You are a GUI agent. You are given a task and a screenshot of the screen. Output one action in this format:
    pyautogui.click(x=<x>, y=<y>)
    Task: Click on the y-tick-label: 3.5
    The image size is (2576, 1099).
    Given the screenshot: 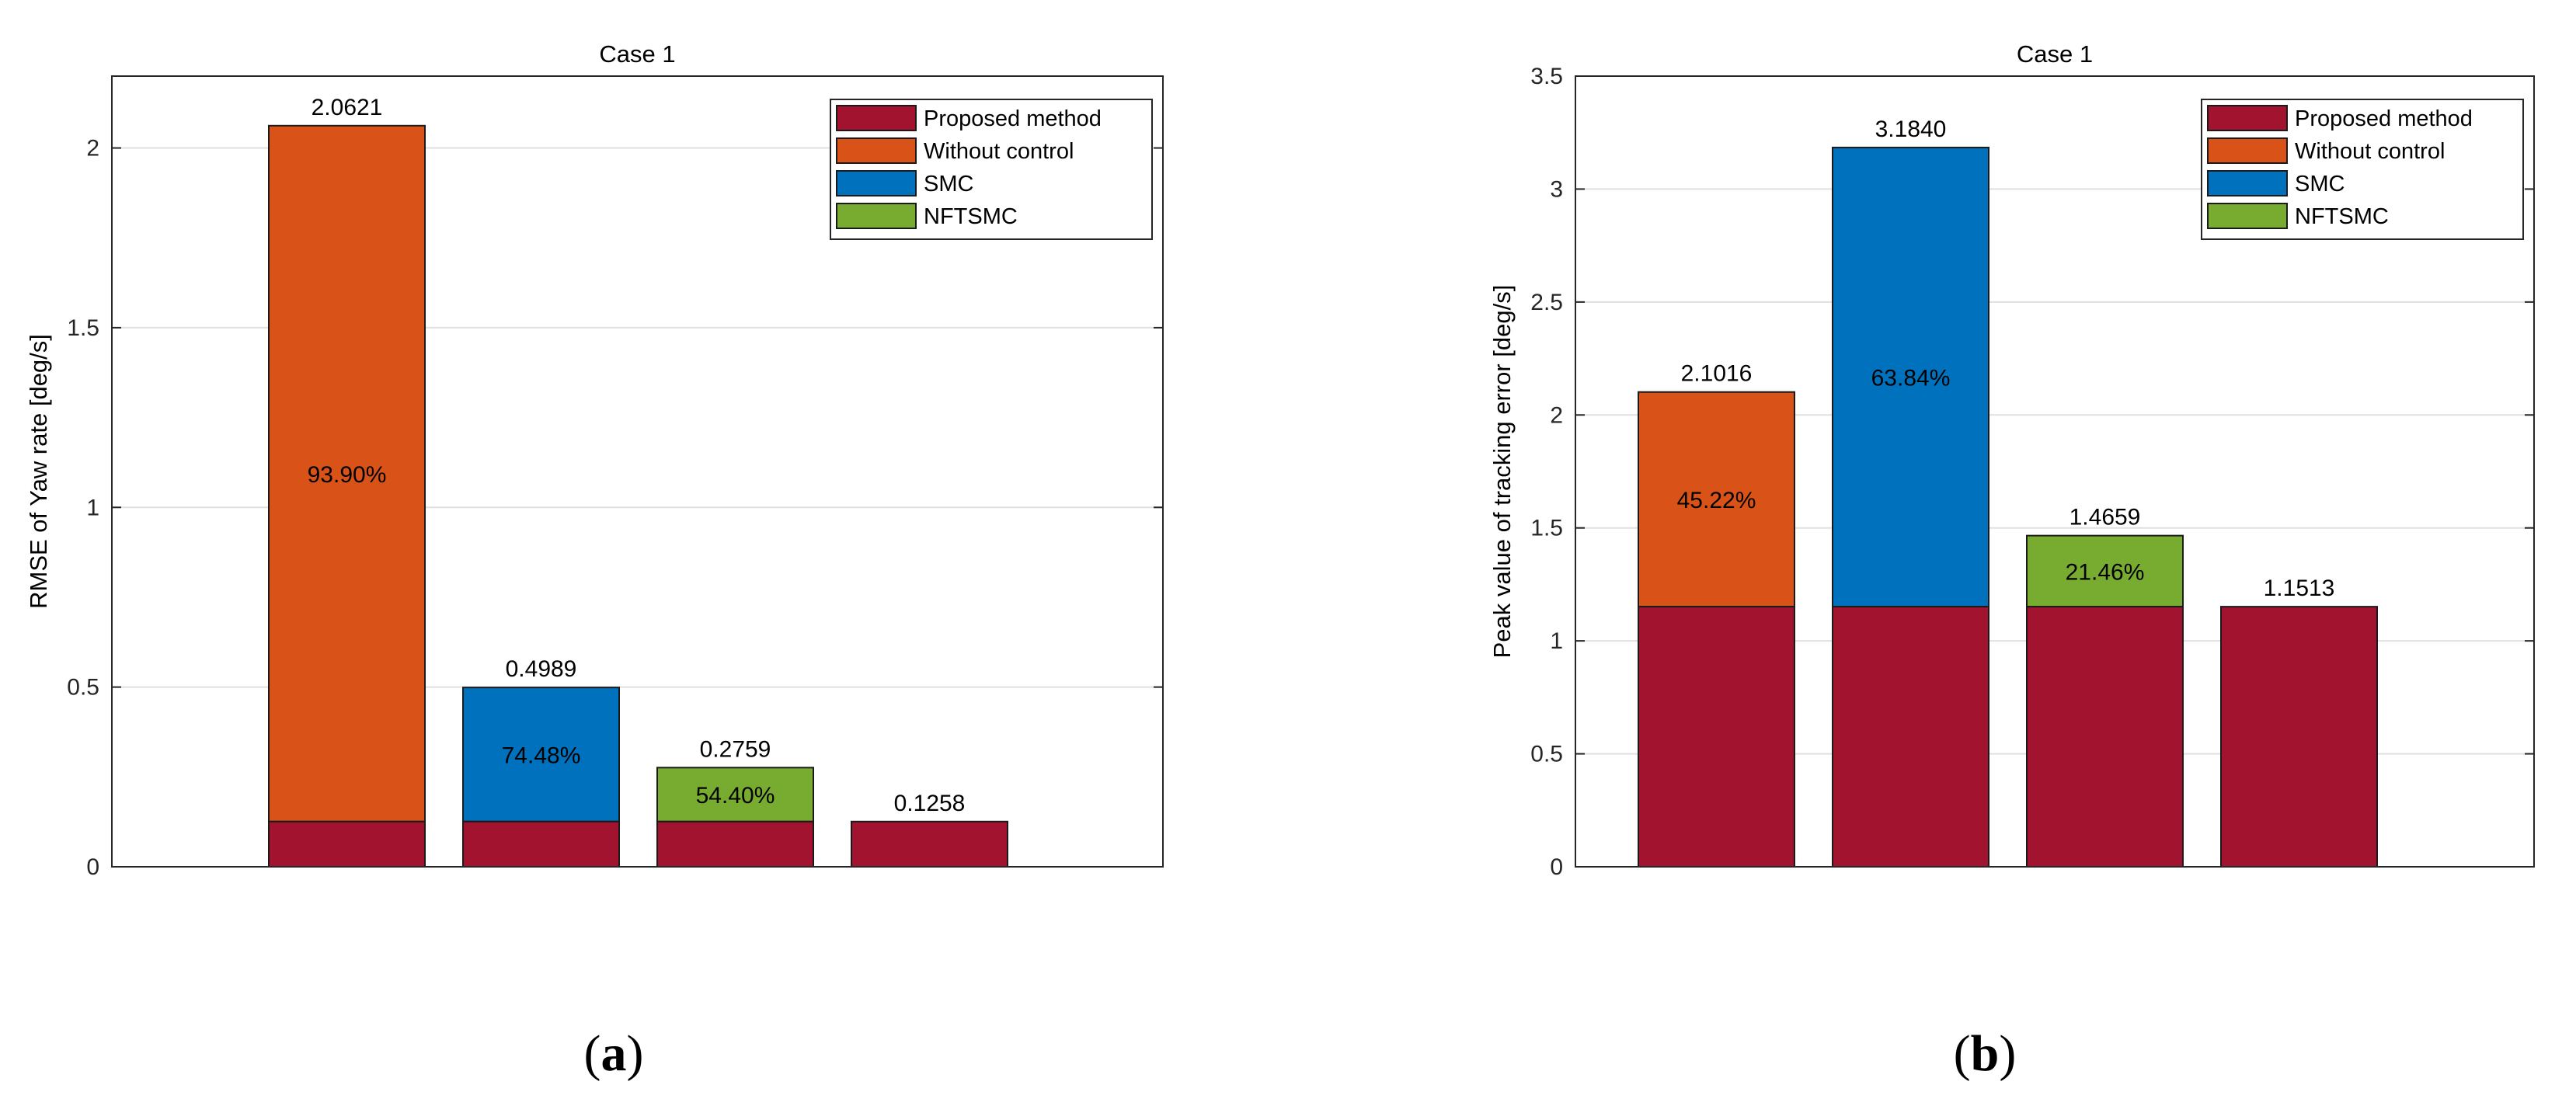 What is the action you would take?
    pyautogui.click(x=1546, y=76)
    